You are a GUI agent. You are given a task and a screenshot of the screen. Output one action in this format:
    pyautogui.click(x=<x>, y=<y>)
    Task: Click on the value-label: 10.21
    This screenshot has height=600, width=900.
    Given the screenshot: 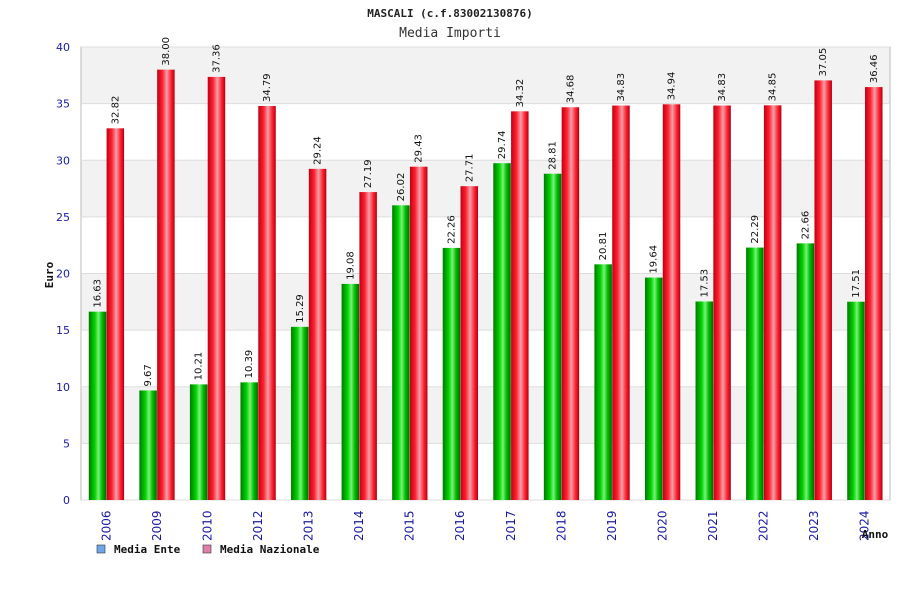 What is the action you would take?
    pyautogui.click(x=199, y=366)
    